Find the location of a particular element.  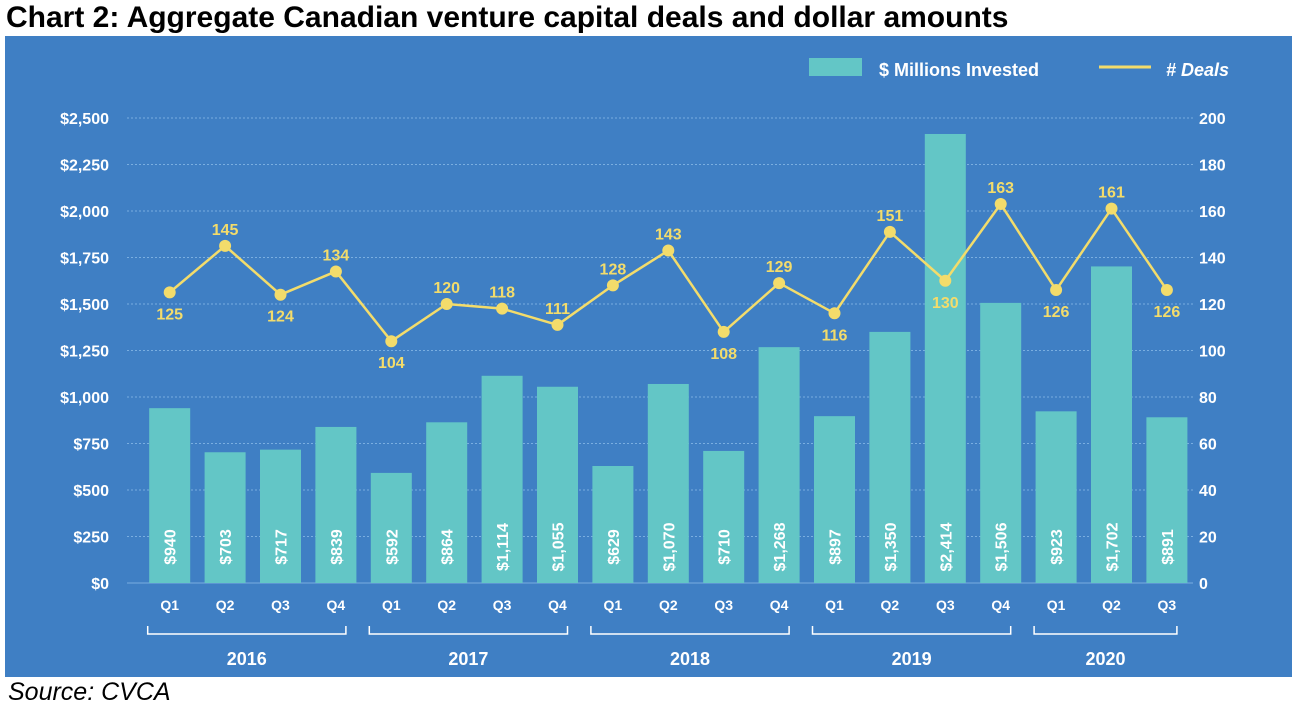

y-right-tick-label: 0 is located at coordinates (1203, 584).